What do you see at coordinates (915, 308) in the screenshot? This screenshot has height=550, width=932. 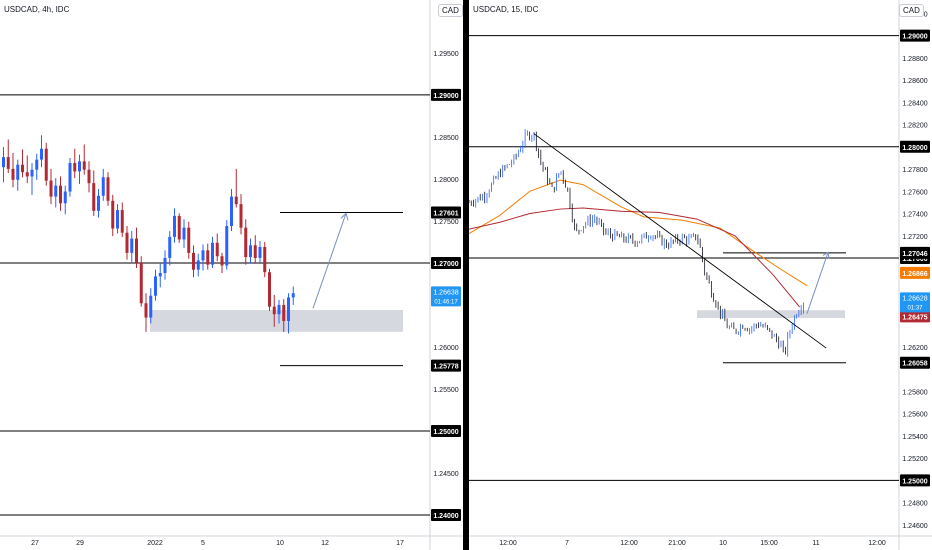 I see `right-candle-countdown: 01:37` at bounding box center [915, 308].